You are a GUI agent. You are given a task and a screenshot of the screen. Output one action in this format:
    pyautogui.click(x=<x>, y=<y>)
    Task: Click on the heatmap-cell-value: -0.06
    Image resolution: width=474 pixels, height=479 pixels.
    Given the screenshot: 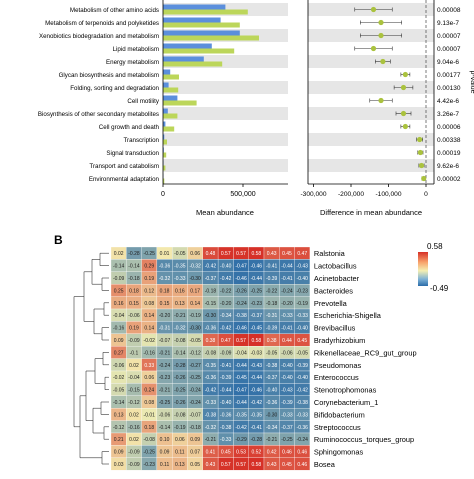 What is the action you would take?
    pyautogui.click(x=119, y=366)
    